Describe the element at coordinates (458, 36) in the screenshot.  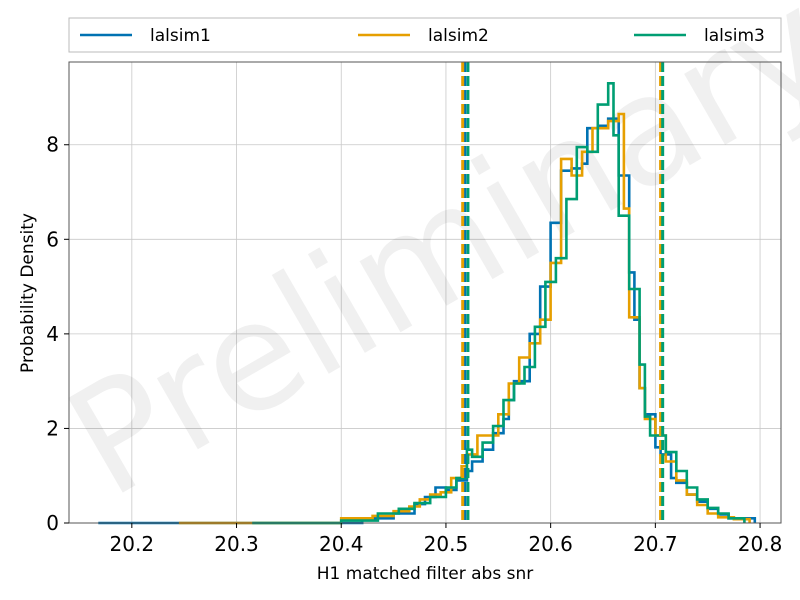
I see `legend-label-lalsim2: lalsim2` at that location.